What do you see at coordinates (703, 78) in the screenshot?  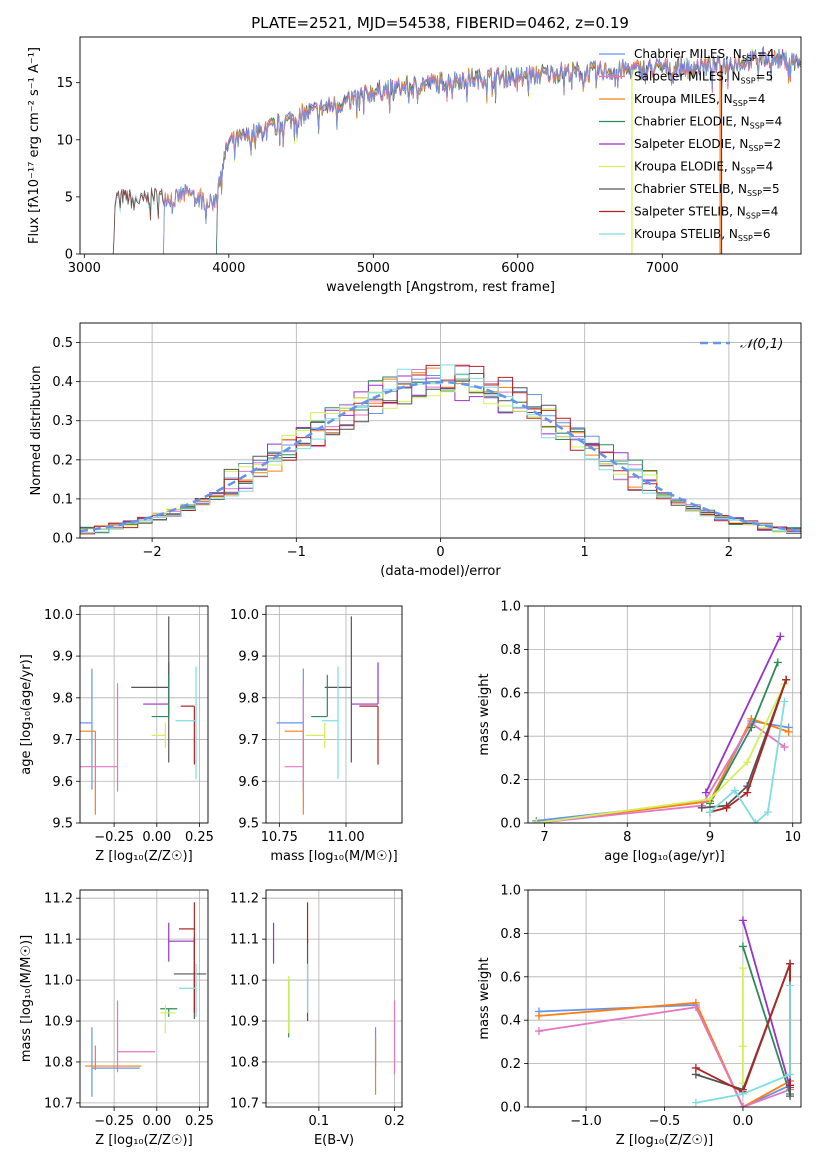 I see `legend-entry: Salpeter MILES, NSSP=5` at bounding box center [703, 78].